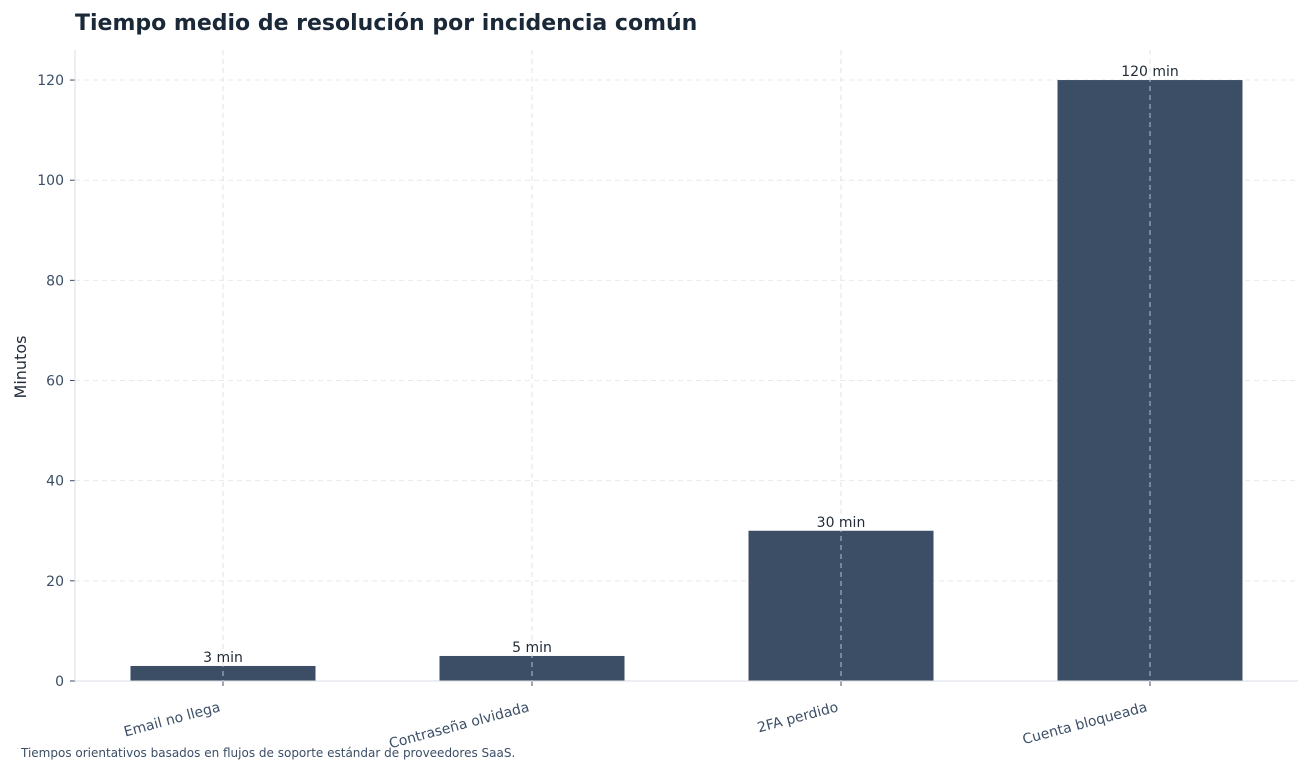  Describe the element at coordinates (841, 523) in the screenshot. I see `data-label: 30 min` at that location.